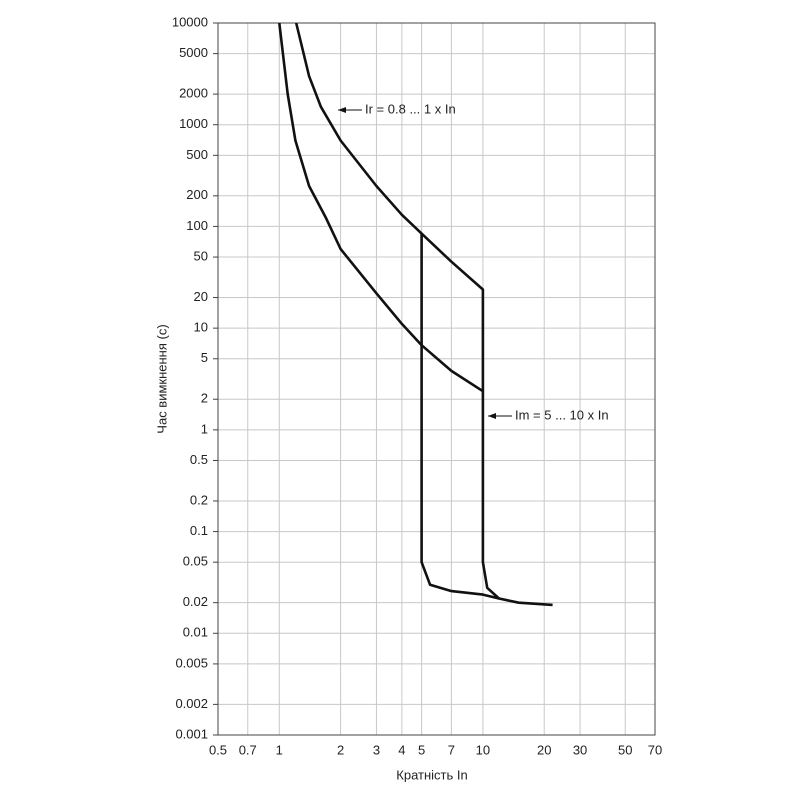 This screenshot has width=800, height=800. Describe the element at coordinates (193, 93) in the screenshot. I see `y-tick-label: 2000` at that location.